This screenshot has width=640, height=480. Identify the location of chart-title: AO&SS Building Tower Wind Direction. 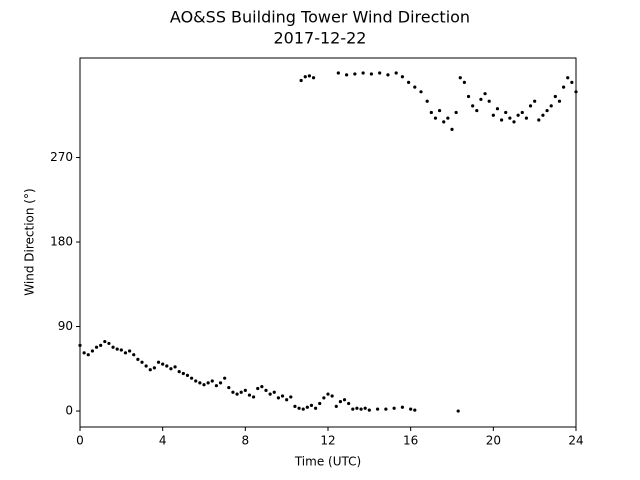
(320, 17).